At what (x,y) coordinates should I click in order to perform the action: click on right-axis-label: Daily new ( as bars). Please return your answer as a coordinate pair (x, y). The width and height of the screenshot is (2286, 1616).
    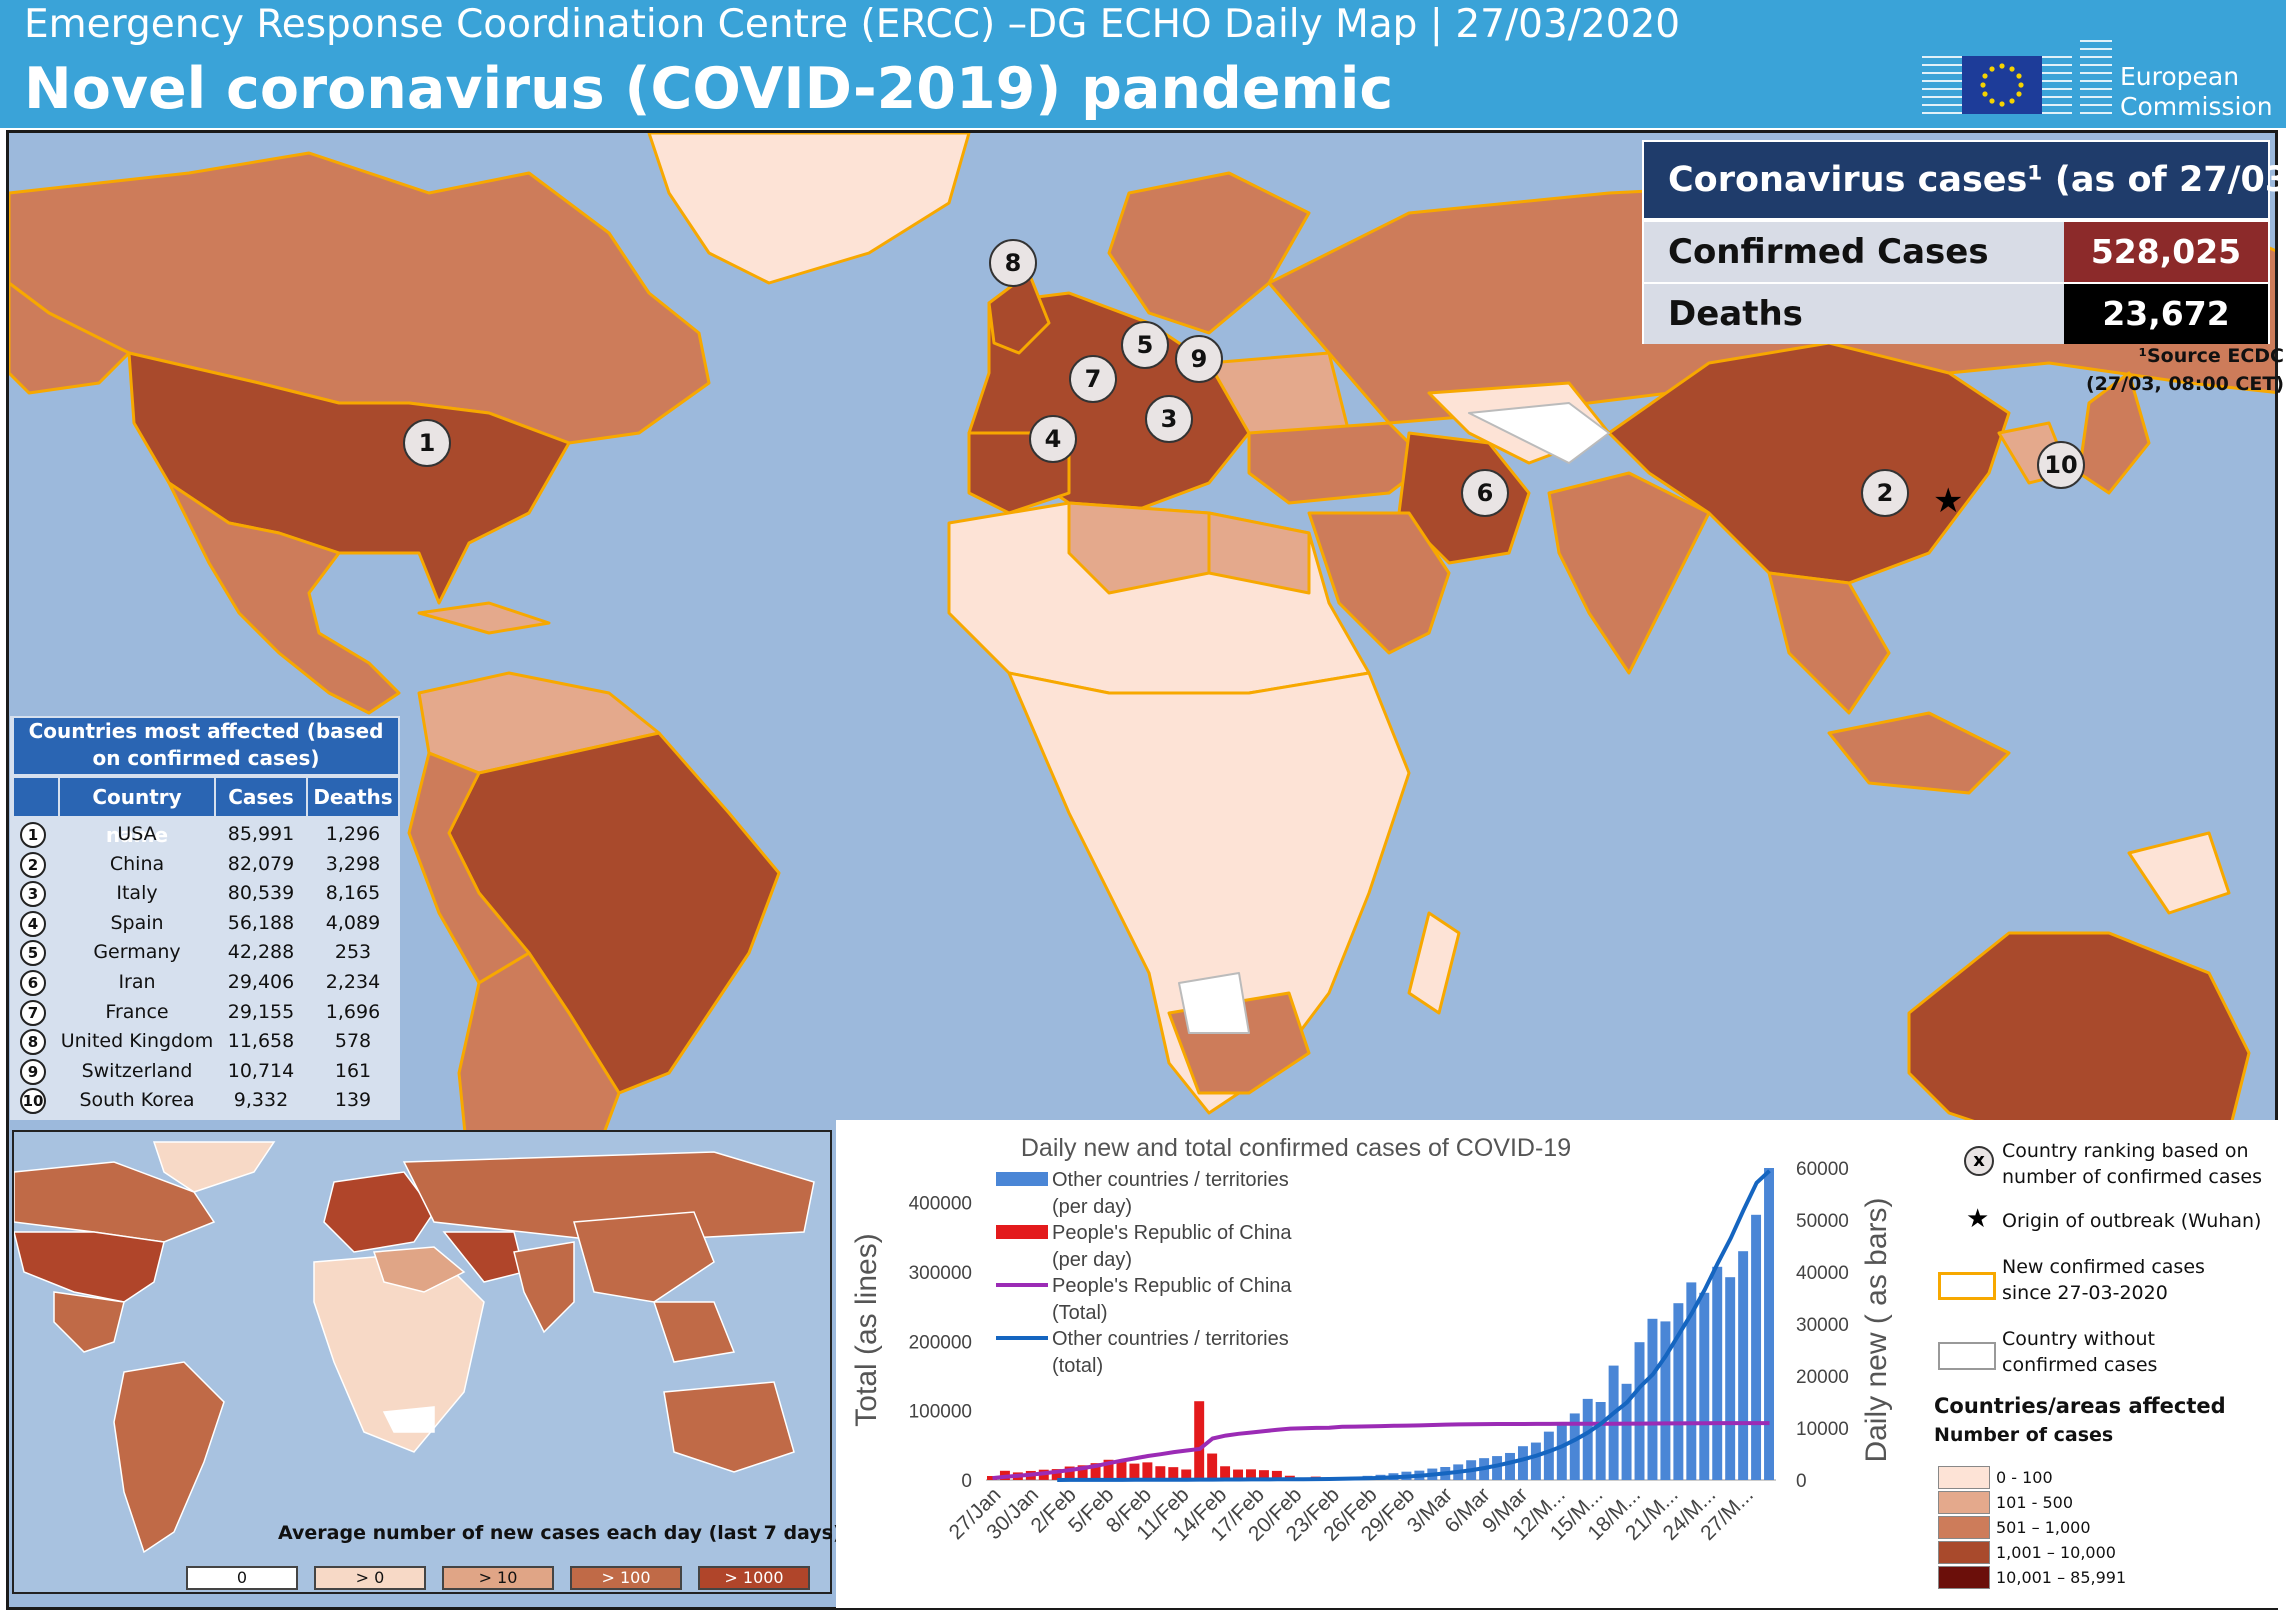
    Looking at the image, I should click on (1876, 1329).